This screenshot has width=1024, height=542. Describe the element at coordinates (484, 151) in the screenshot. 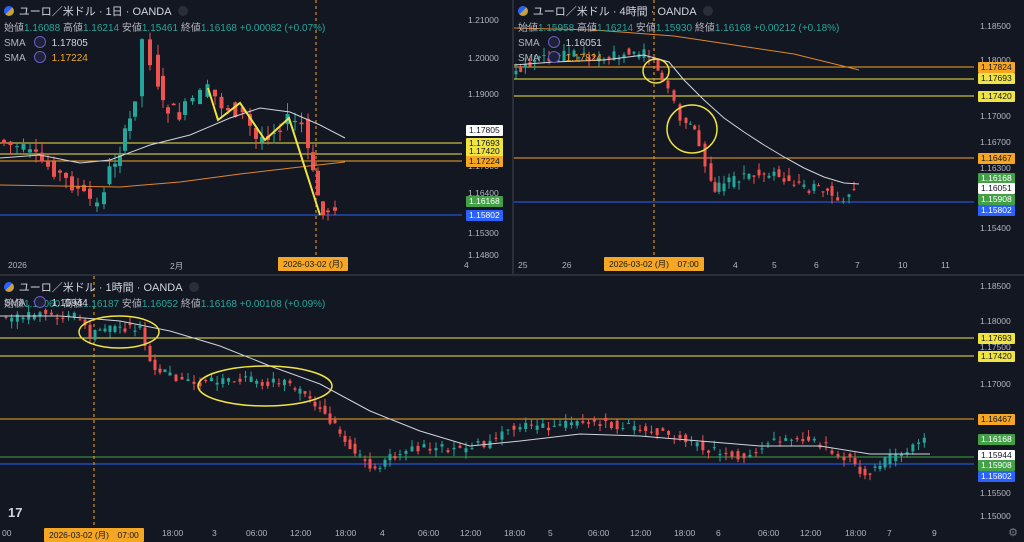

I see `daily-price-label: 1.17420` at that location.